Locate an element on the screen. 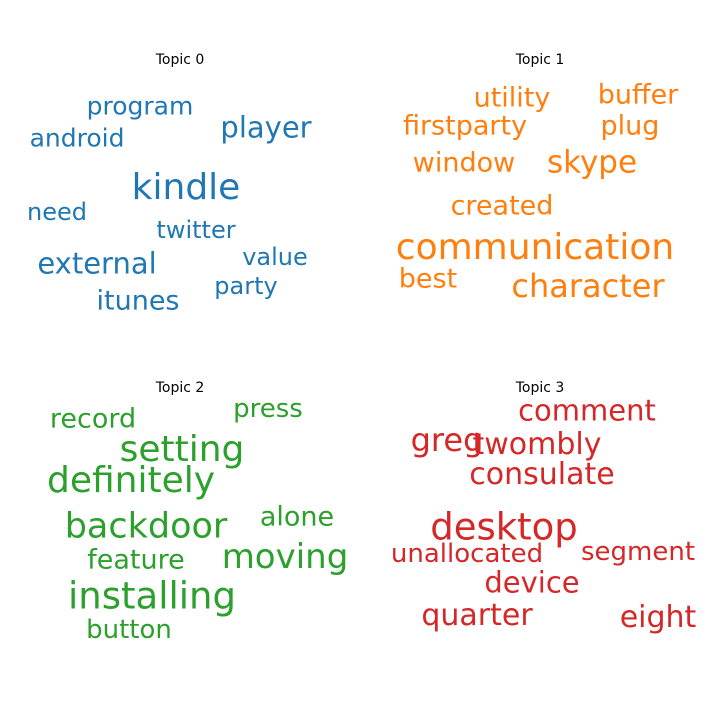 The height and width of the screenshot is (720, 720). panel-title: Topic 3 is located at coordinates (540, 388).